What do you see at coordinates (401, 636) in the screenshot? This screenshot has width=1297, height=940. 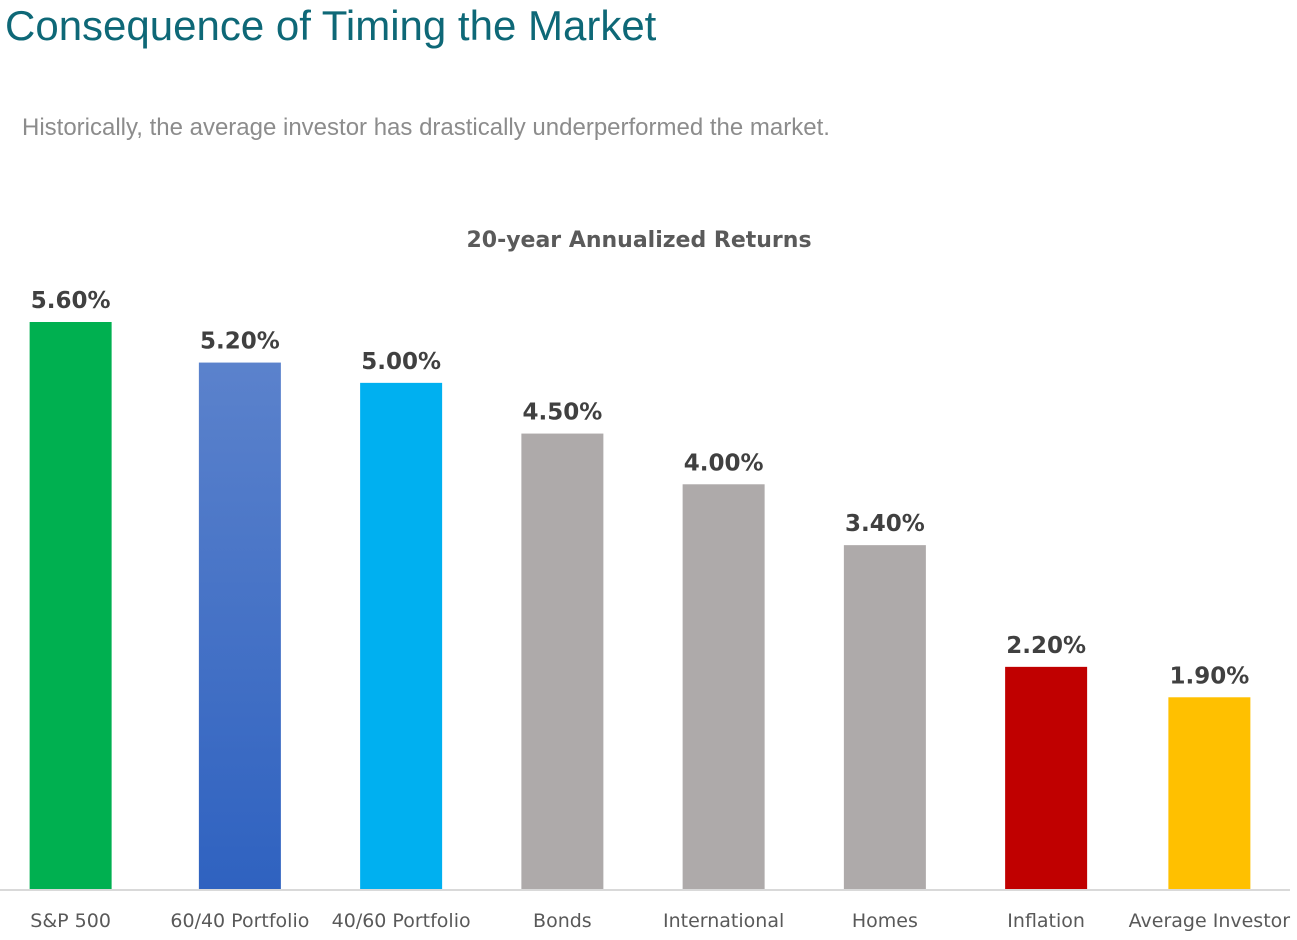 I see `bar-40-60-portfolio` at bounding box center [401, 636].